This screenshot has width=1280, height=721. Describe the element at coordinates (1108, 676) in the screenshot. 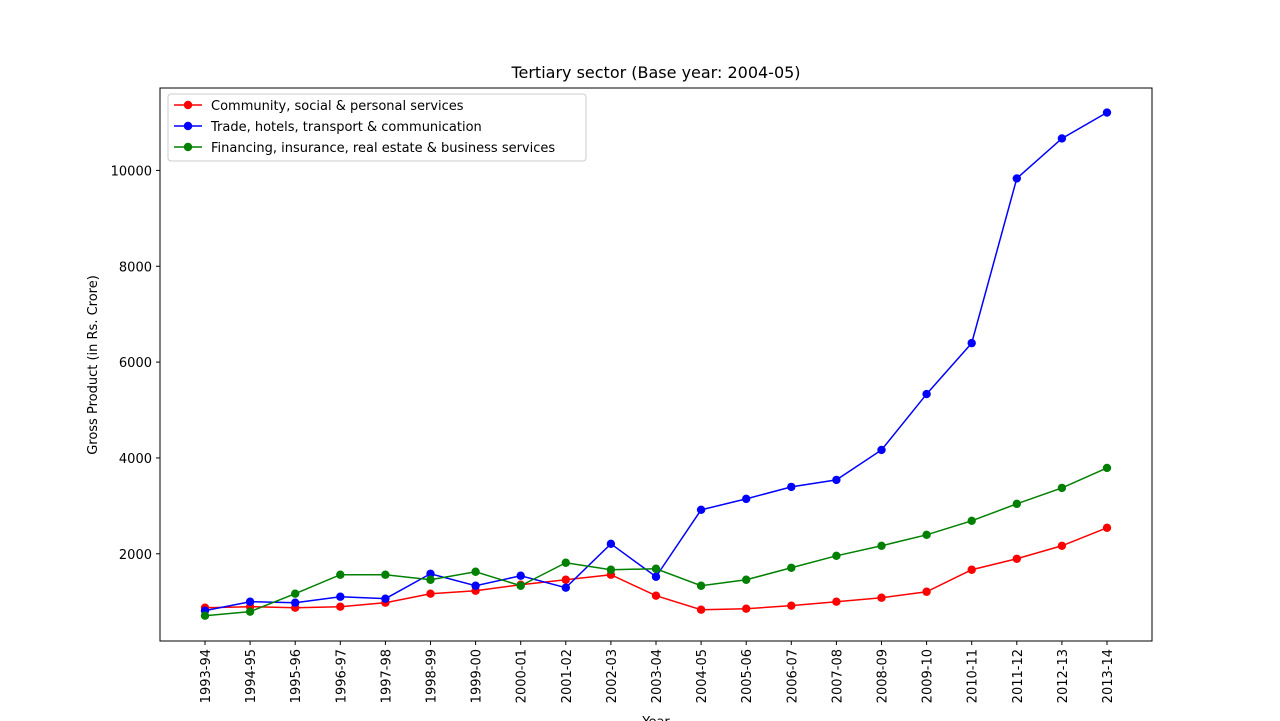

I see `x-tick-label: 2013-14` at that location.